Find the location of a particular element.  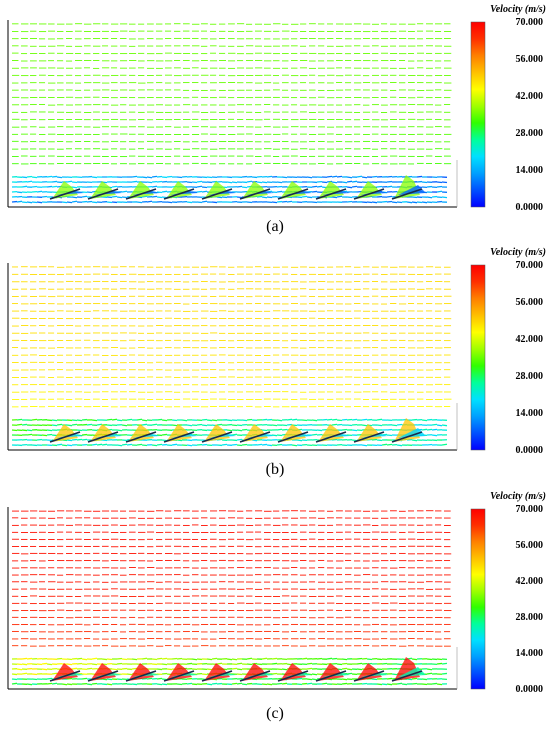

colorbar-title: Velocity (m/s) is located at coordinates (518, 9).